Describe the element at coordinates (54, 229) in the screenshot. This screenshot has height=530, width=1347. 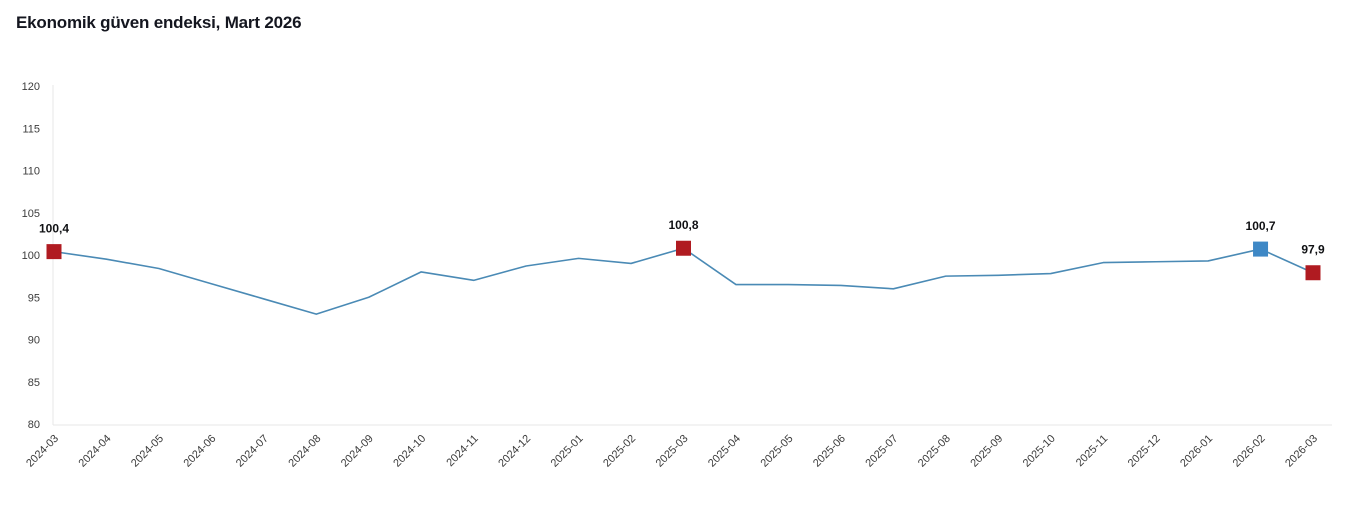
I see `point-label: 100,4` at that location.